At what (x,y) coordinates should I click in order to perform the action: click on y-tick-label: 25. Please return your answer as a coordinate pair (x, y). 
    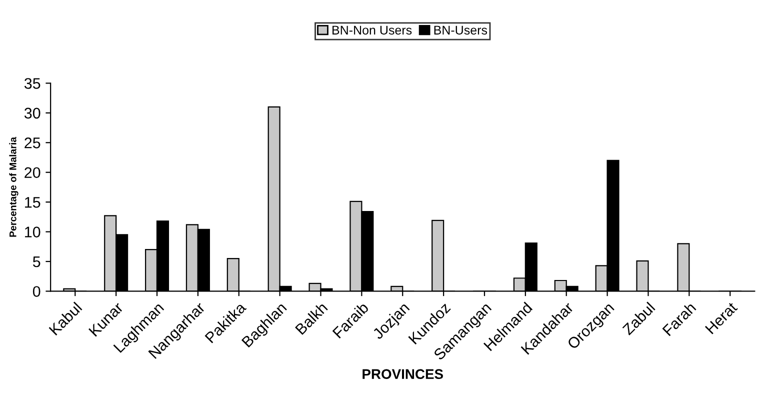
    Looking at the image, I should click on (32, 142).